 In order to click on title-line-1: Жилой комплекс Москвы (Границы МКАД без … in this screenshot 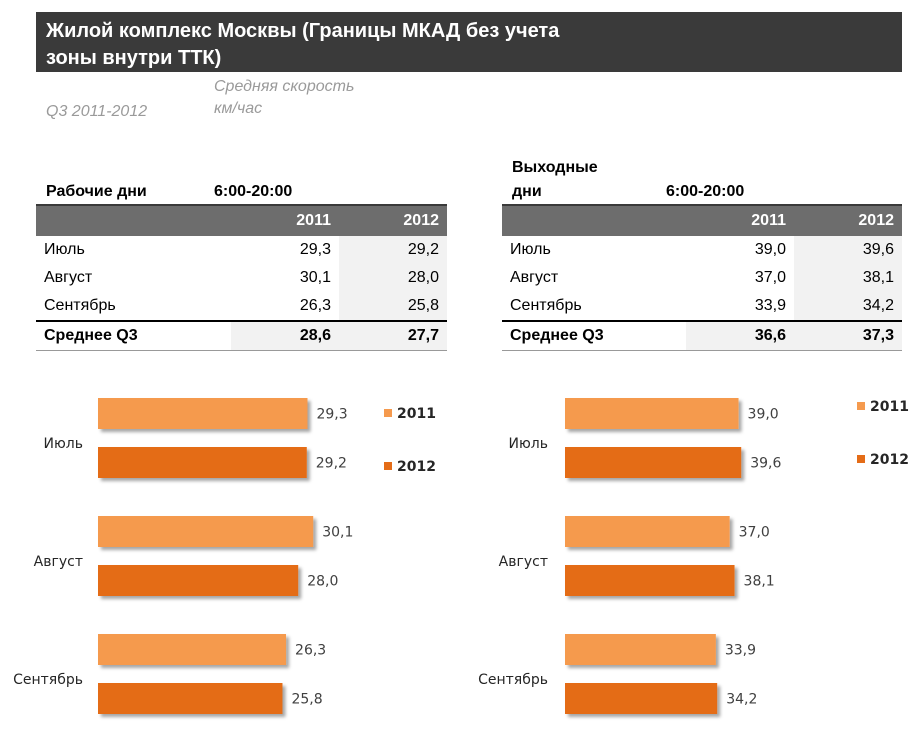, I will do `click(303, 31)`.